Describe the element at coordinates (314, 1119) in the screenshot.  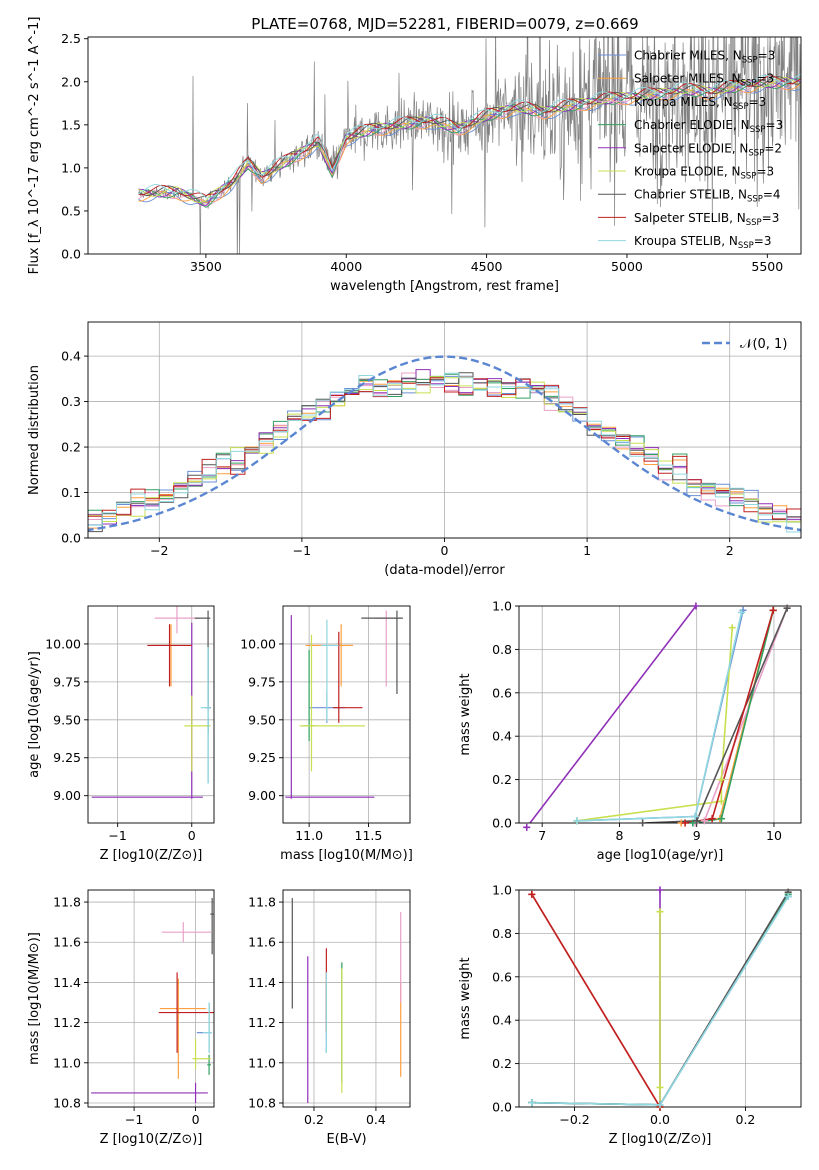
I see `x-tick-label: 0.2` at that location.